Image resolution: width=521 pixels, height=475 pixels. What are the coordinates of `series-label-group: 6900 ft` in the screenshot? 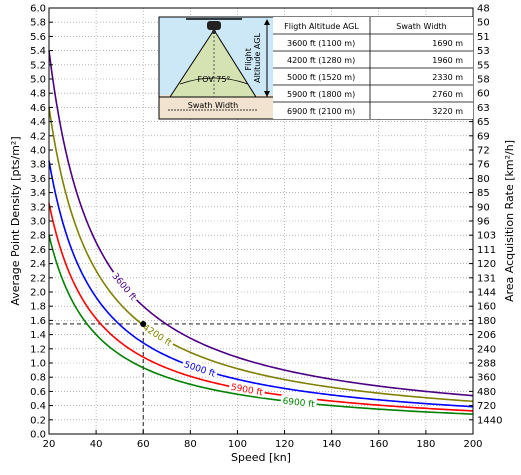 It's located at (299, 402).